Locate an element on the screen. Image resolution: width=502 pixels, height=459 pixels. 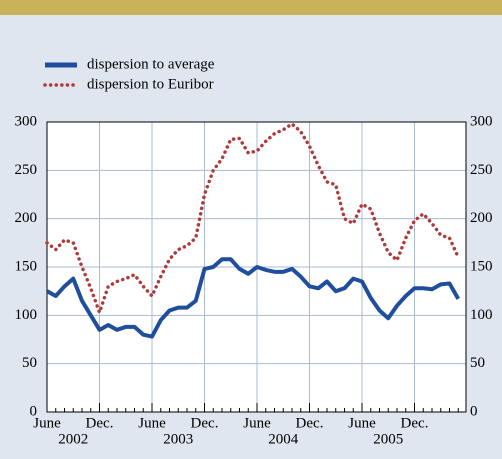
y-tick-label: 200 is located at coordinates (26, 218).